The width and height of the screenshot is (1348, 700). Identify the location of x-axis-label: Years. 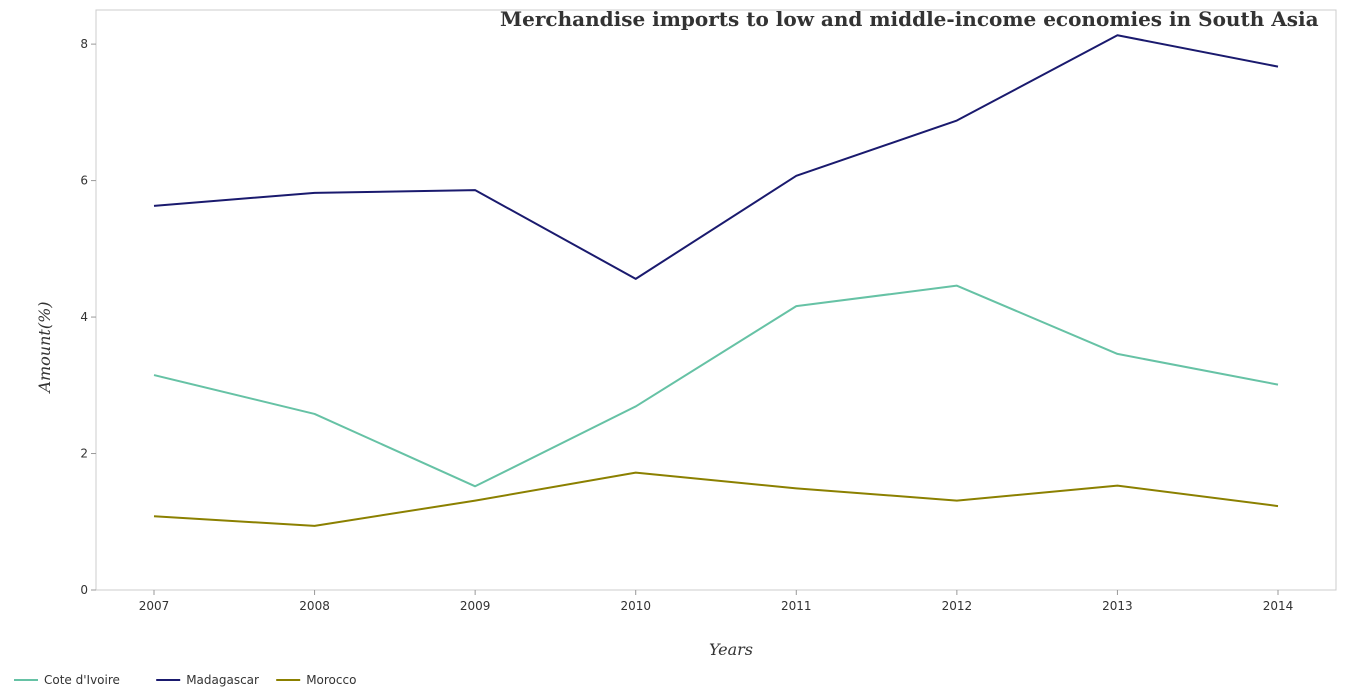
(731, 649).